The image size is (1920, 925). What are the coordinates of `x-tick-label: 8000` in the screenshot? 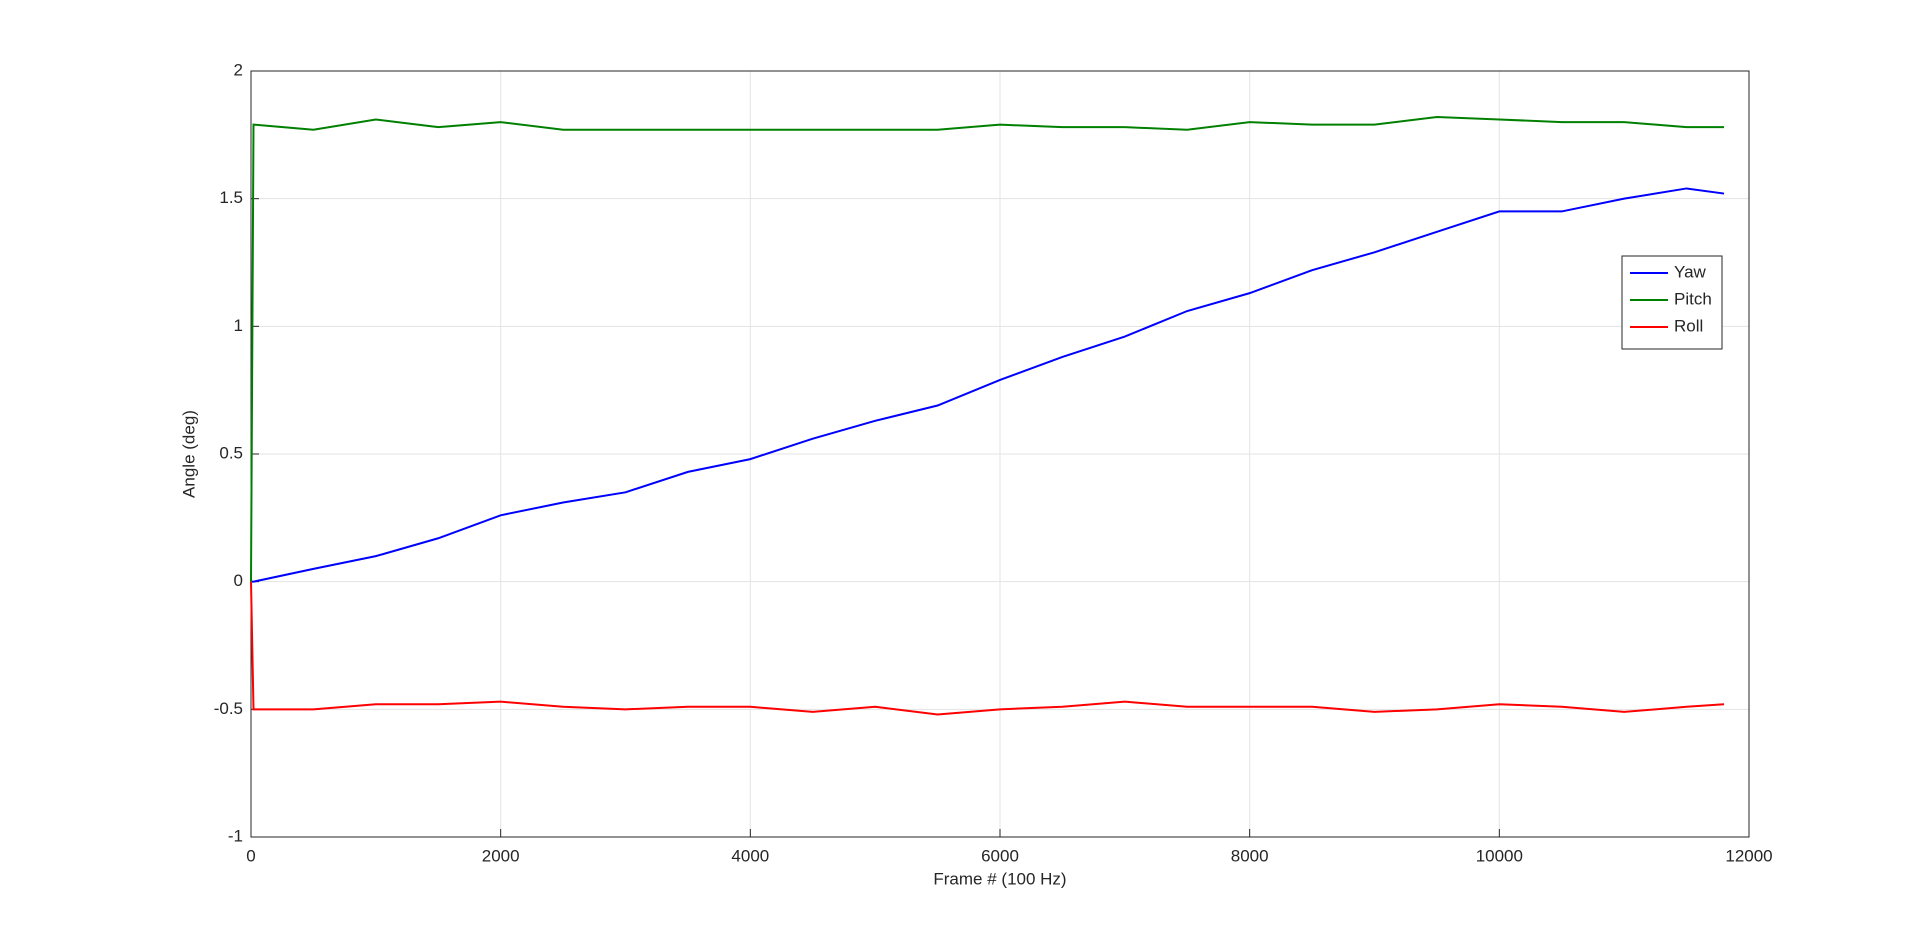 It's located at (1250, 855).